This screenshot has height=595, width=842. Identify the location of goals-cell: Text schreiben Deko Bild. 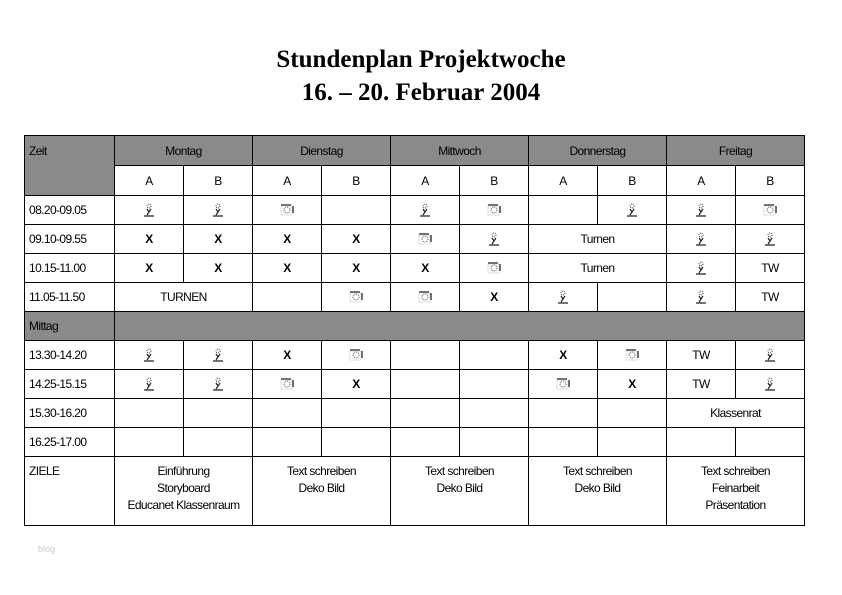
(459, 491).